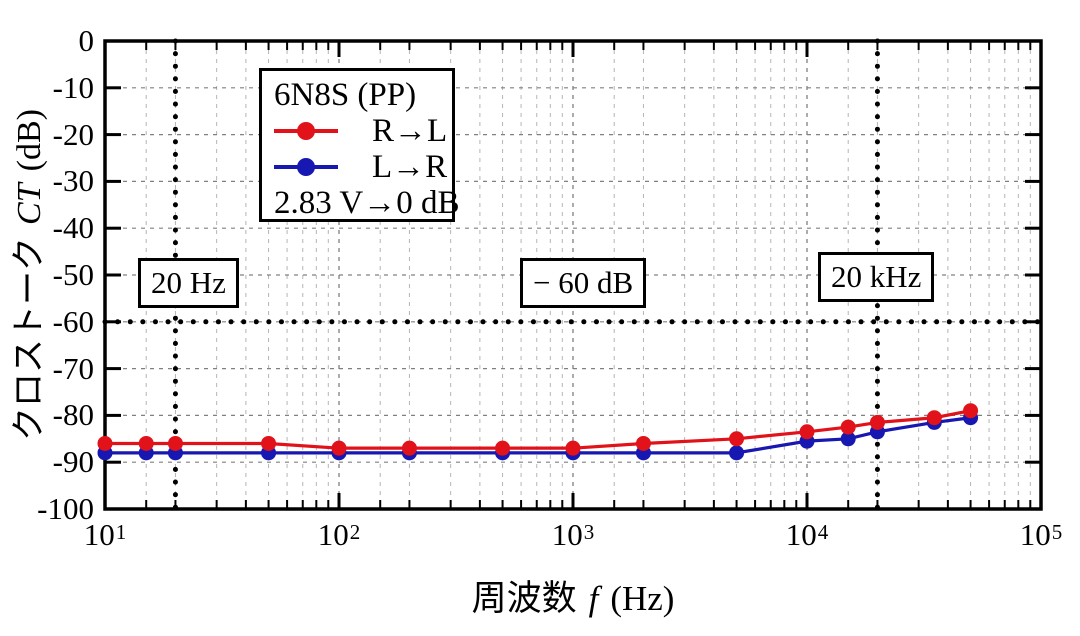 This screenshot has width=1080, height=636. What do you see at coordinates (306, 131) in the screenshot?
I see `red-line-marker-icon` at bounding box center [306, 131].